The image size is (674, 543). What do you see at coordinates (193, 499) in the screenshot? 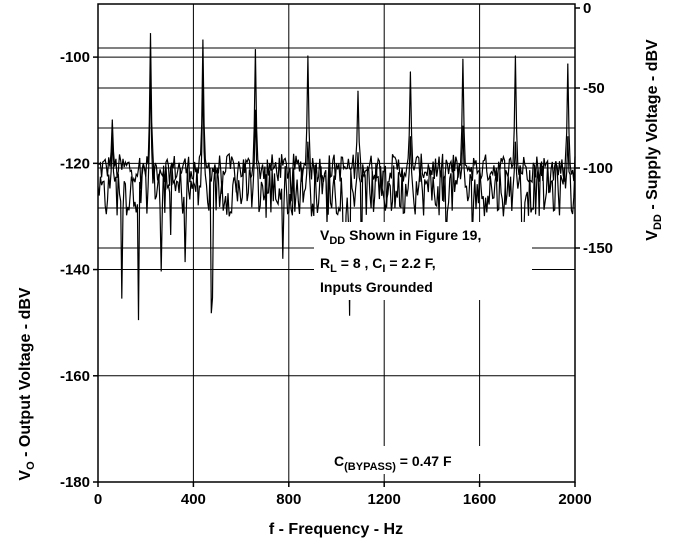
I see `x-tick-label: 400` at bounding box center [193, 499].